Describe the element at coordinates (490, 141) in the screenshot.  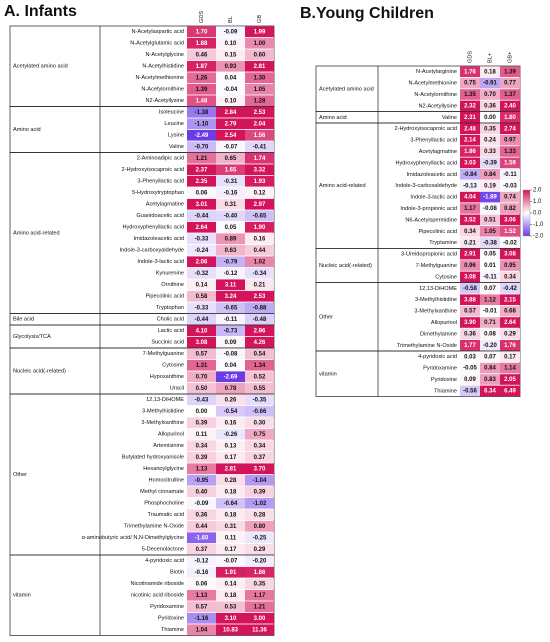
I see `cell-label: 0.24` at that location.